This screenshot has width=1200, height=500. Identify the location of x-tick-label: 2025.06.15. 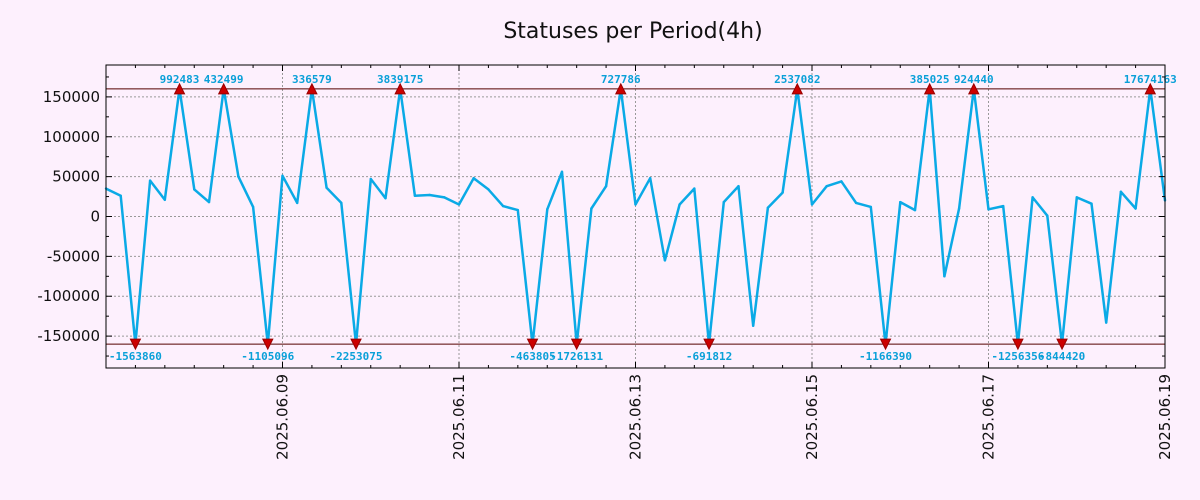
(812, 417).